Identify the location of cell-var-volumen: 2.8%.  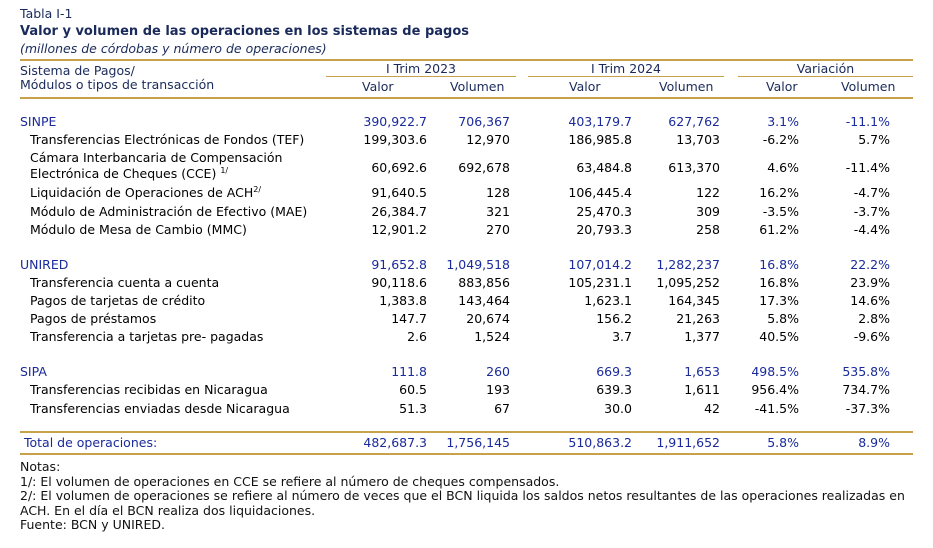
(874, 318).